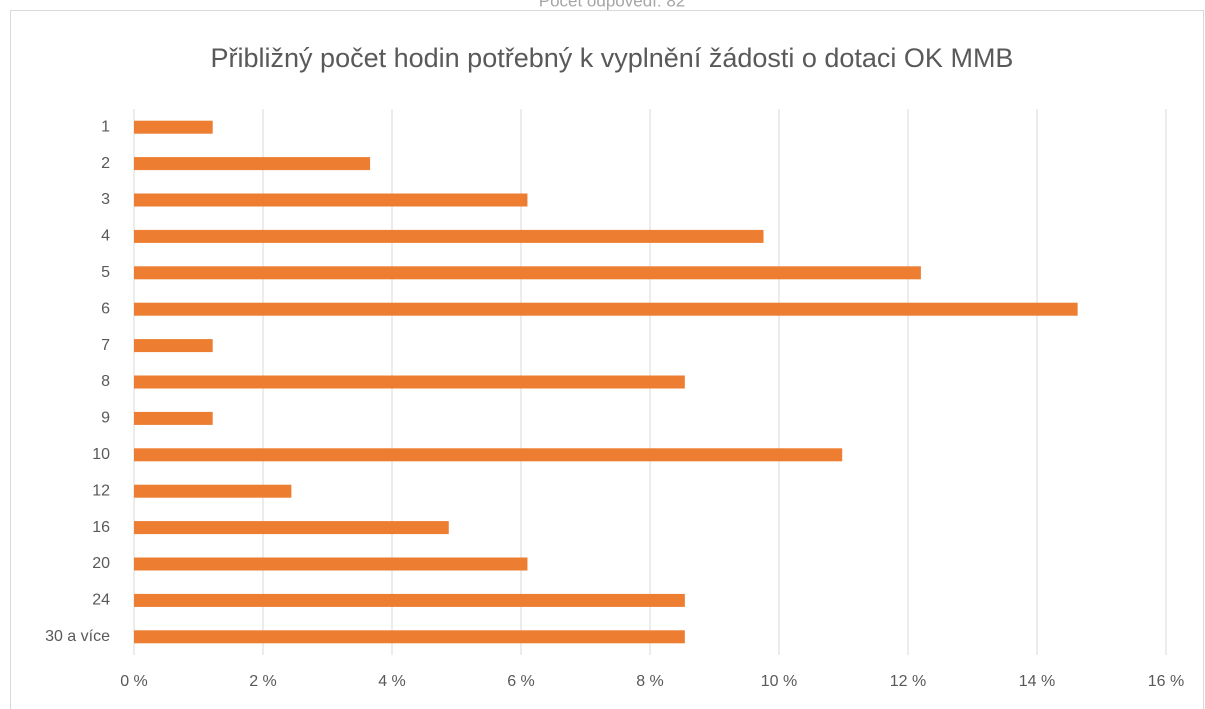 The width and height of the screenshot is (1205, 709). What do you see at coordinates (101, 527) in the screenshot?
I see `y-tick-label: 16` at bounding box center [101, 527].